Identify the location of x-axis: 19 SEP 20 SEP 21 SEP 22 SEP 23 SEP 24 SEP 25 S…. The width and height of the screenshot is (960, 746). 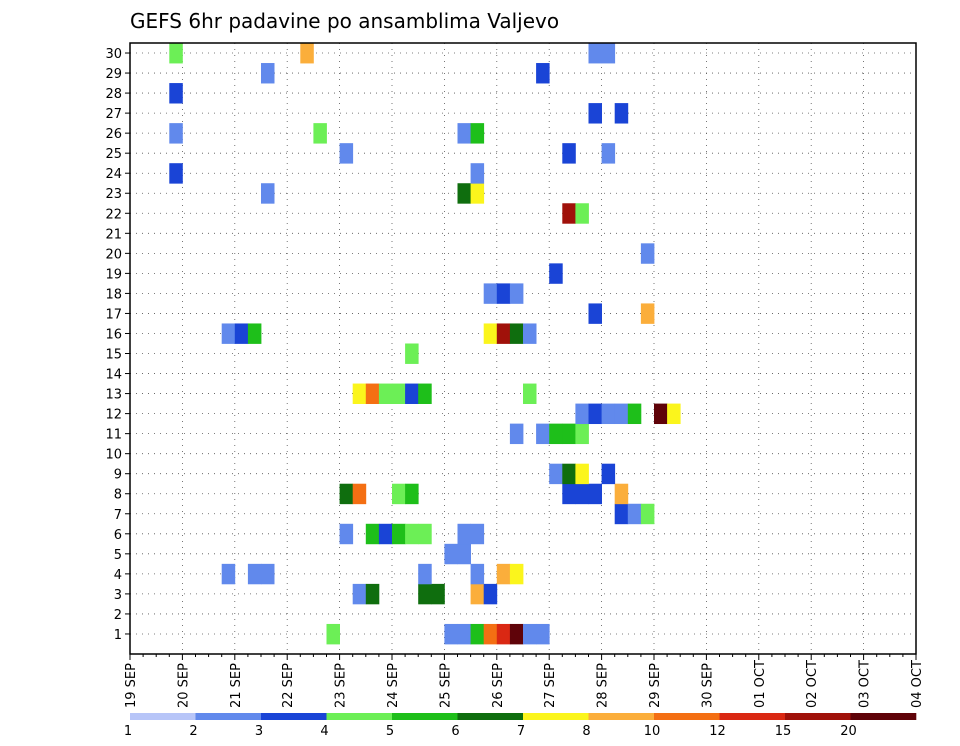
(524, 681).